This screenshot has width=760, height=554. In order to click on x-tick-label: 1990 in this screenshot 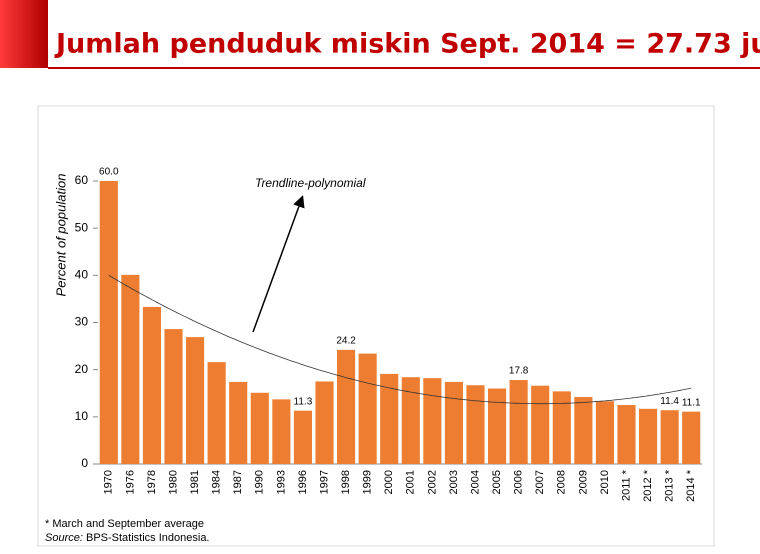, I will do `click(260, 482)`.